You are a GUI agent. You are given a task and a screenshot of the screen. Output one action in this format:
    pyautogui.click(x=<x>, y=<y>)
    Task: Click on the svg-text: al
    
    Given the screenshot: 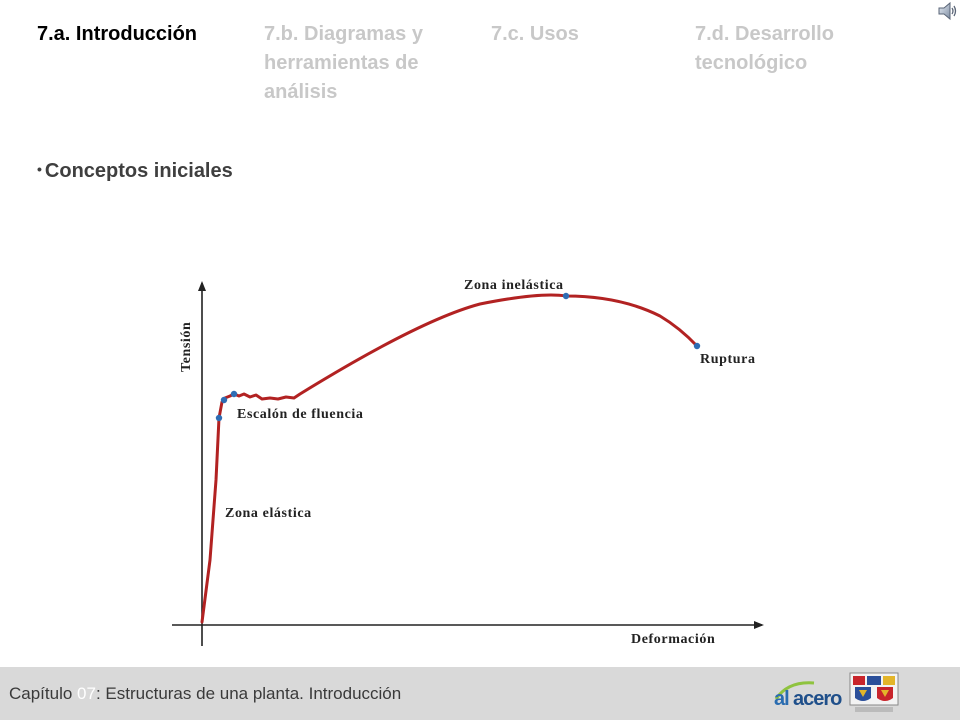 What is the action you would take?
    pyautogui.click(x=781, y=698)
    